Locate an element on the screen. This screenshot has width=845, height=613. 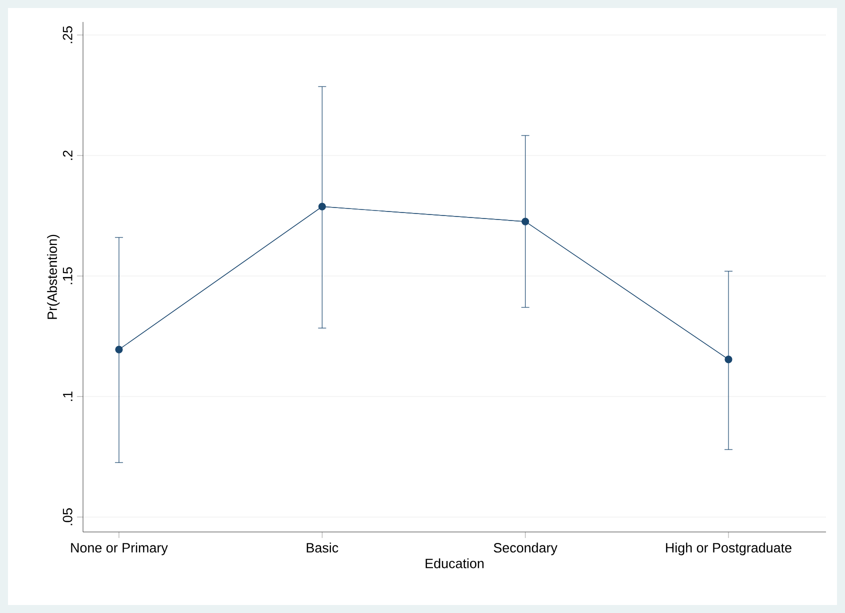
y-axis-title: Pr(Abstention) is located at coordinates (53, 276).